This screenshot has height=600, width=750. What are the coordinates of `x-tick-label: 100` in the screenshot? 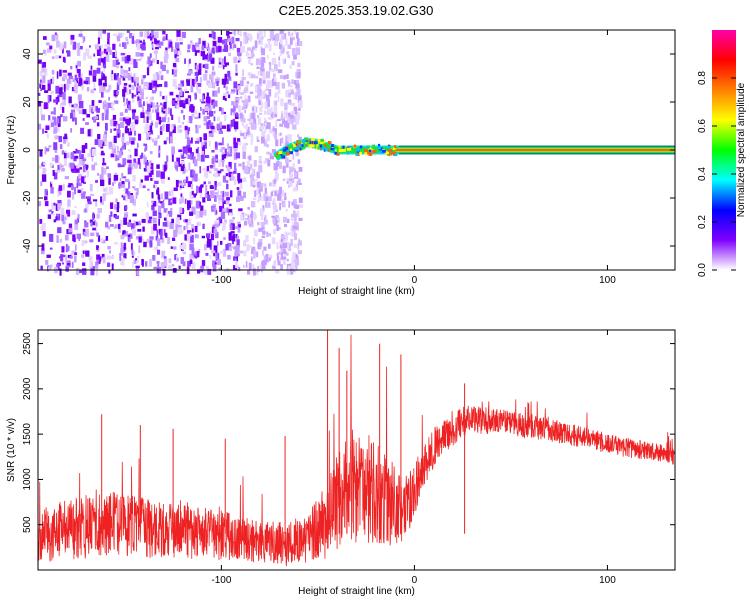 It's located at (607, 280).